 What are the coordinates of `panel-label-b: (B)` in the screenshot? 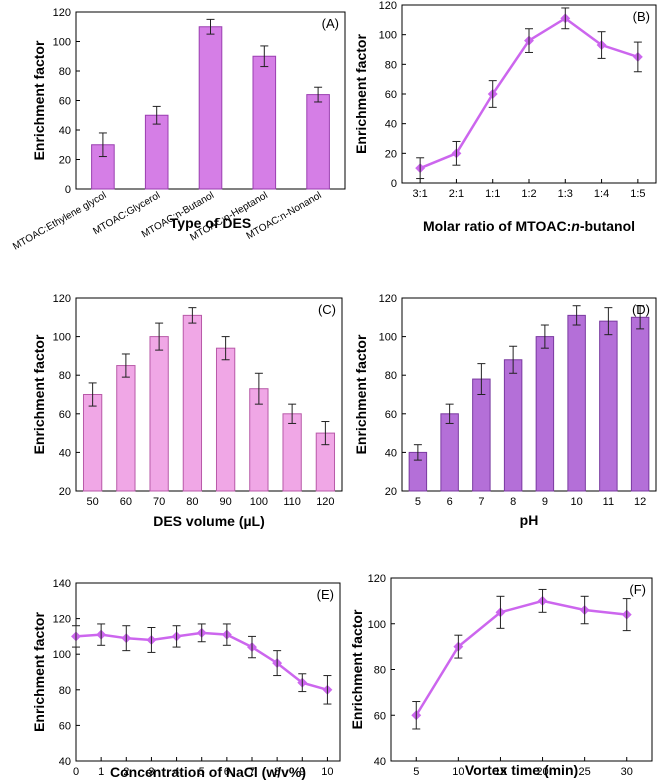 It's located at (641, 16).